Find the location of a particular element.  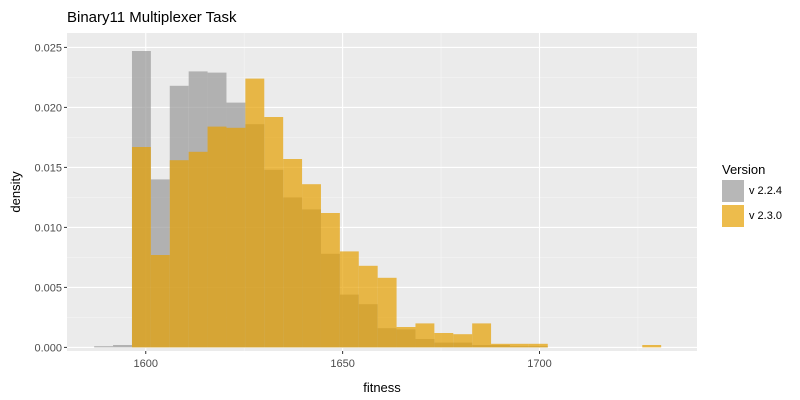

y-axis-title: density is located at coordinates (15, 192).